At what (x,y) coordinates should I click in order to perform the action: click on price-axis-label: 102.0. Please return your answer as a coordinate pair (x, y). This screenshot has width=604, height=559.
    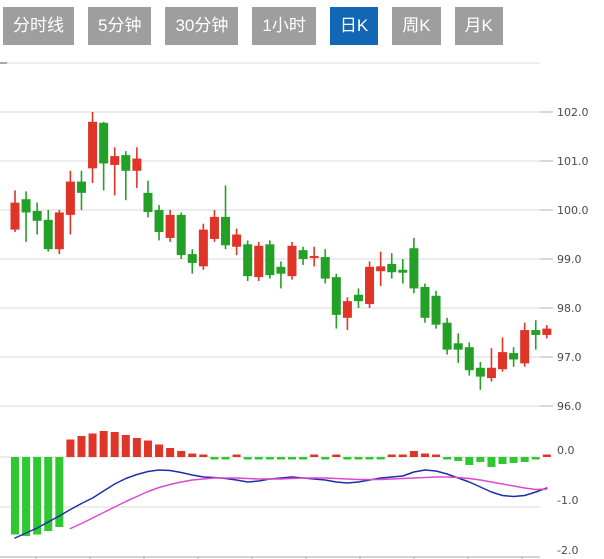
    Looking at the image, I should click on (573, 112).